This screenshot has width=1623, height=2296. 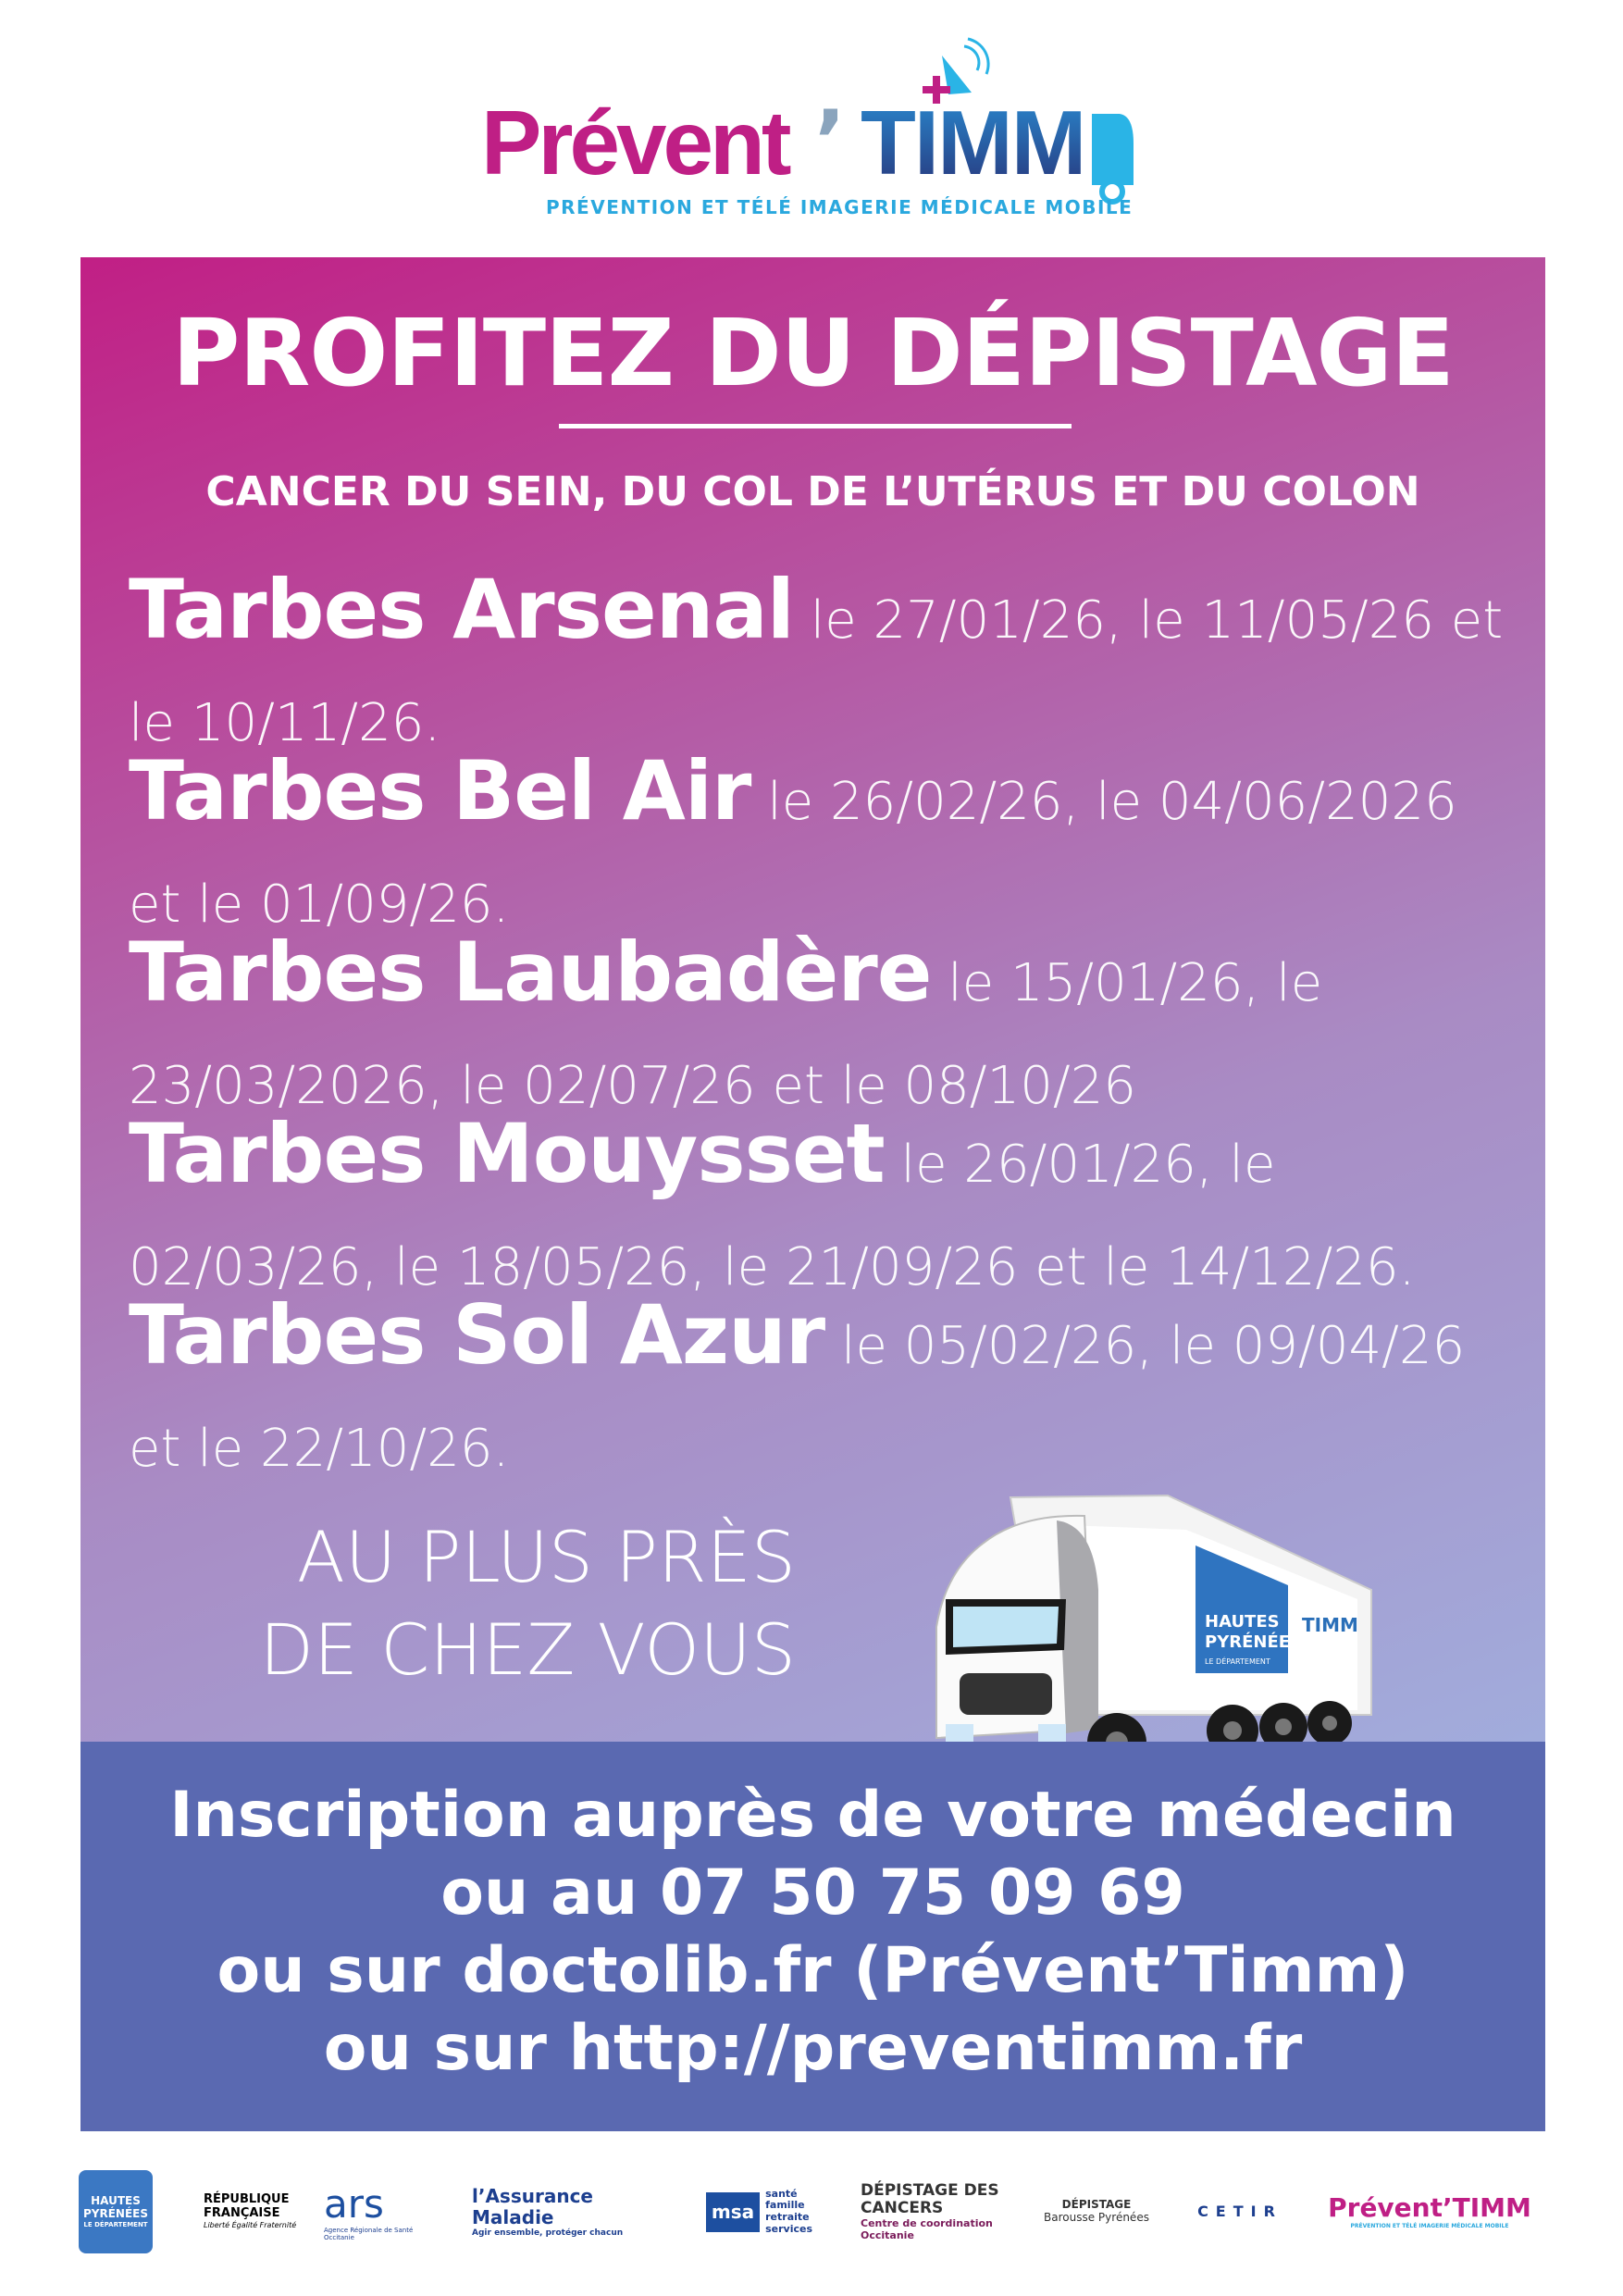 What do you see at coordinates (1242, 1609) in the screenshot?
I see `truck-department-logo` at bounding box center [1242, 1609].